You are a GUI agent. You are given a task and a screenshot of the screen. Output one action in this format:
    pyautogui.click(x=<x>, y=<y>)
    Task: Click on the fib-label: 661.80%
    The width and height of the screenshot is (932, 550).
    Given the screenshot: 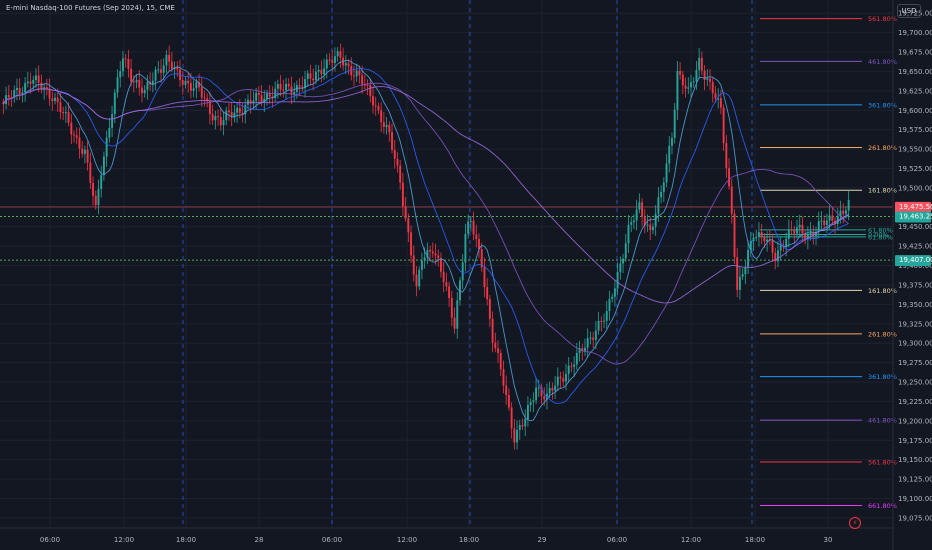 What is the action you would take?
    pyautogui.click(x=882, y=506)
    